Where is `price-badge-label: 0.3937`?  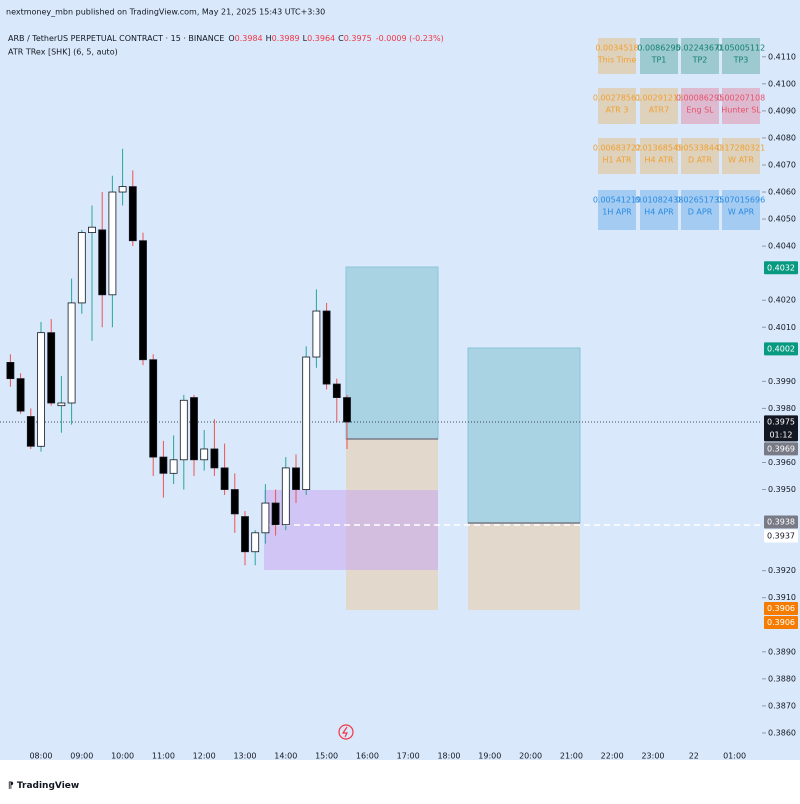
price-badge-label: 0.3937 is located at coordinates (781, 535).